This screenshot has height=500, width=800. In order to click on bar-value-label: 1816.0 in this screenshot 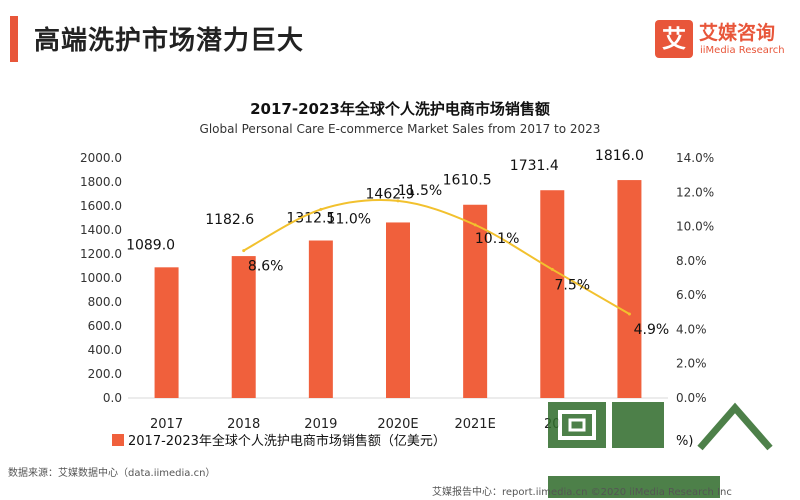, I will do `click(619, 156)`.